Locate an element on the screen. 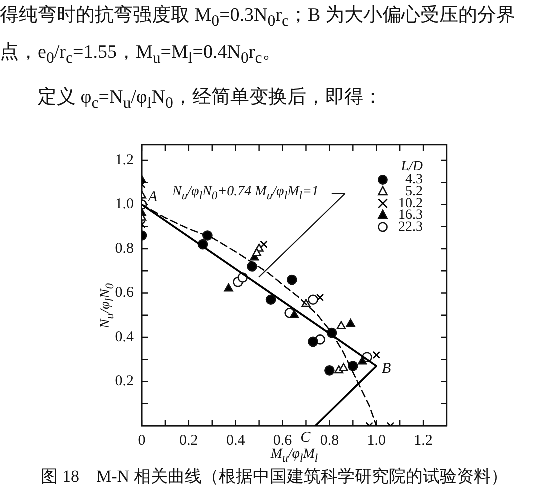 The width and height of the screenshot is (549, 493). y-tick-label: 1.2 is located at coordinates (124, 160).